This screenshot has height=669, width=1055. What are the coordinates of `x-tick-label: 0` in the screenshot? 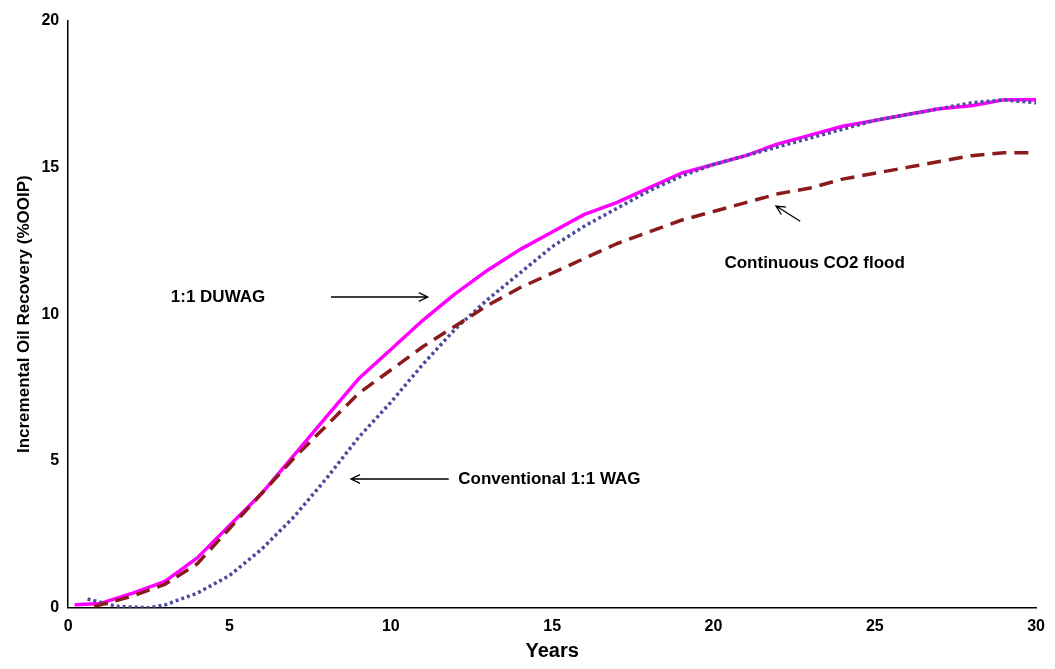 It's located at (68, 625).